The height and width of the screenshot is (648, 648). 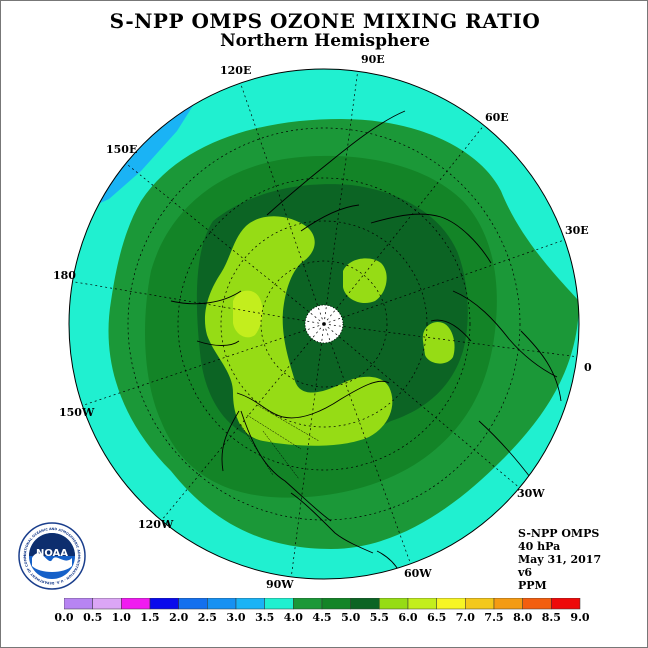 I want to click on date-label: May 31, 2017, so click(x=560, y=559).